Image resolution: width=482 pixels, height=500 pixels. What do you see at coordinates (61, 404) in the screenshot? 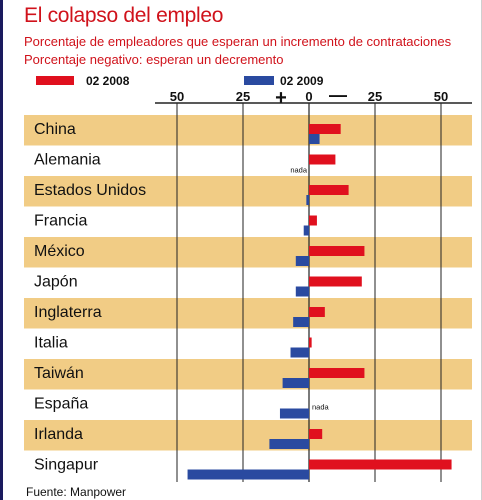
I see `category-label: España` at bounding box center [61, 404].